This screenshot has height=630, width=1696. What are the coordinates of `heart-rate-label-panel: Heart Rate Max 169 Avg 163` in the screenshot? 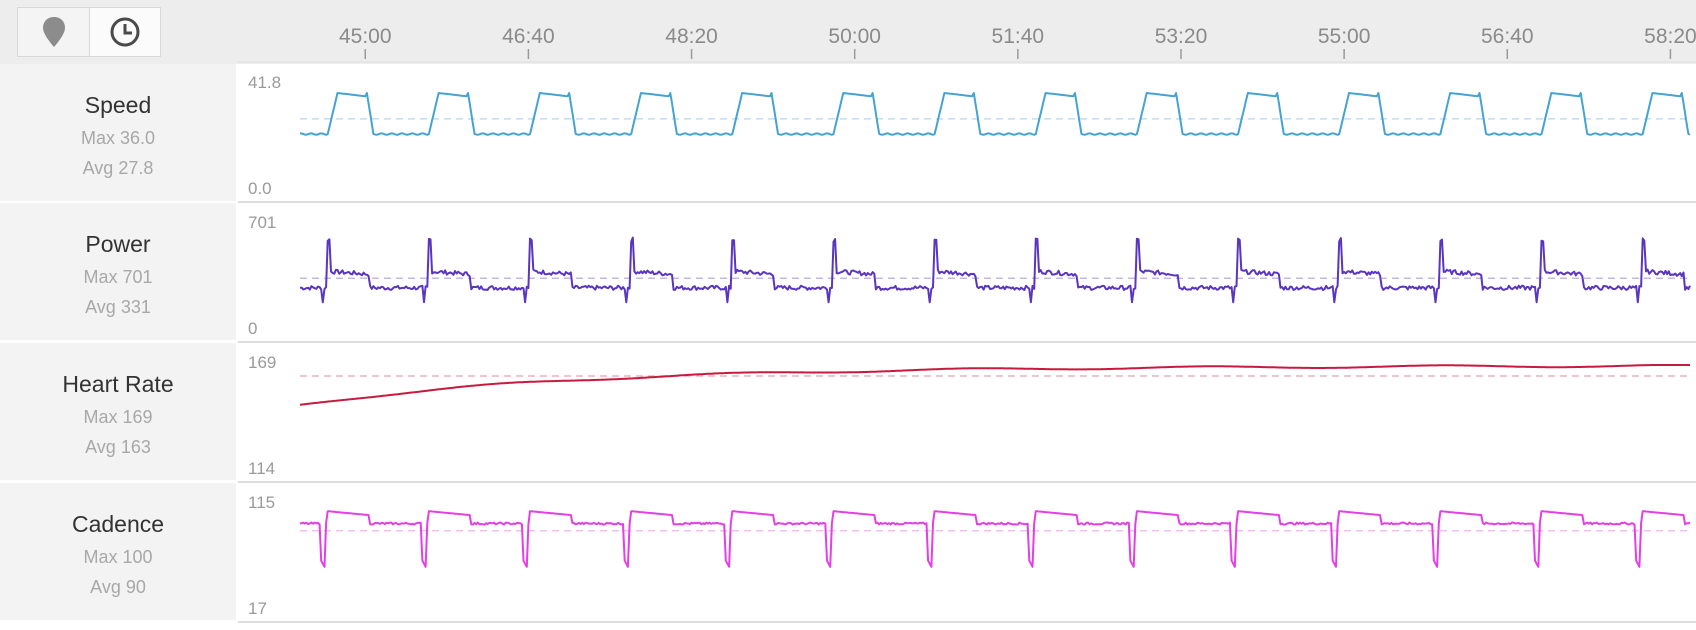 It's located at (118, 412).